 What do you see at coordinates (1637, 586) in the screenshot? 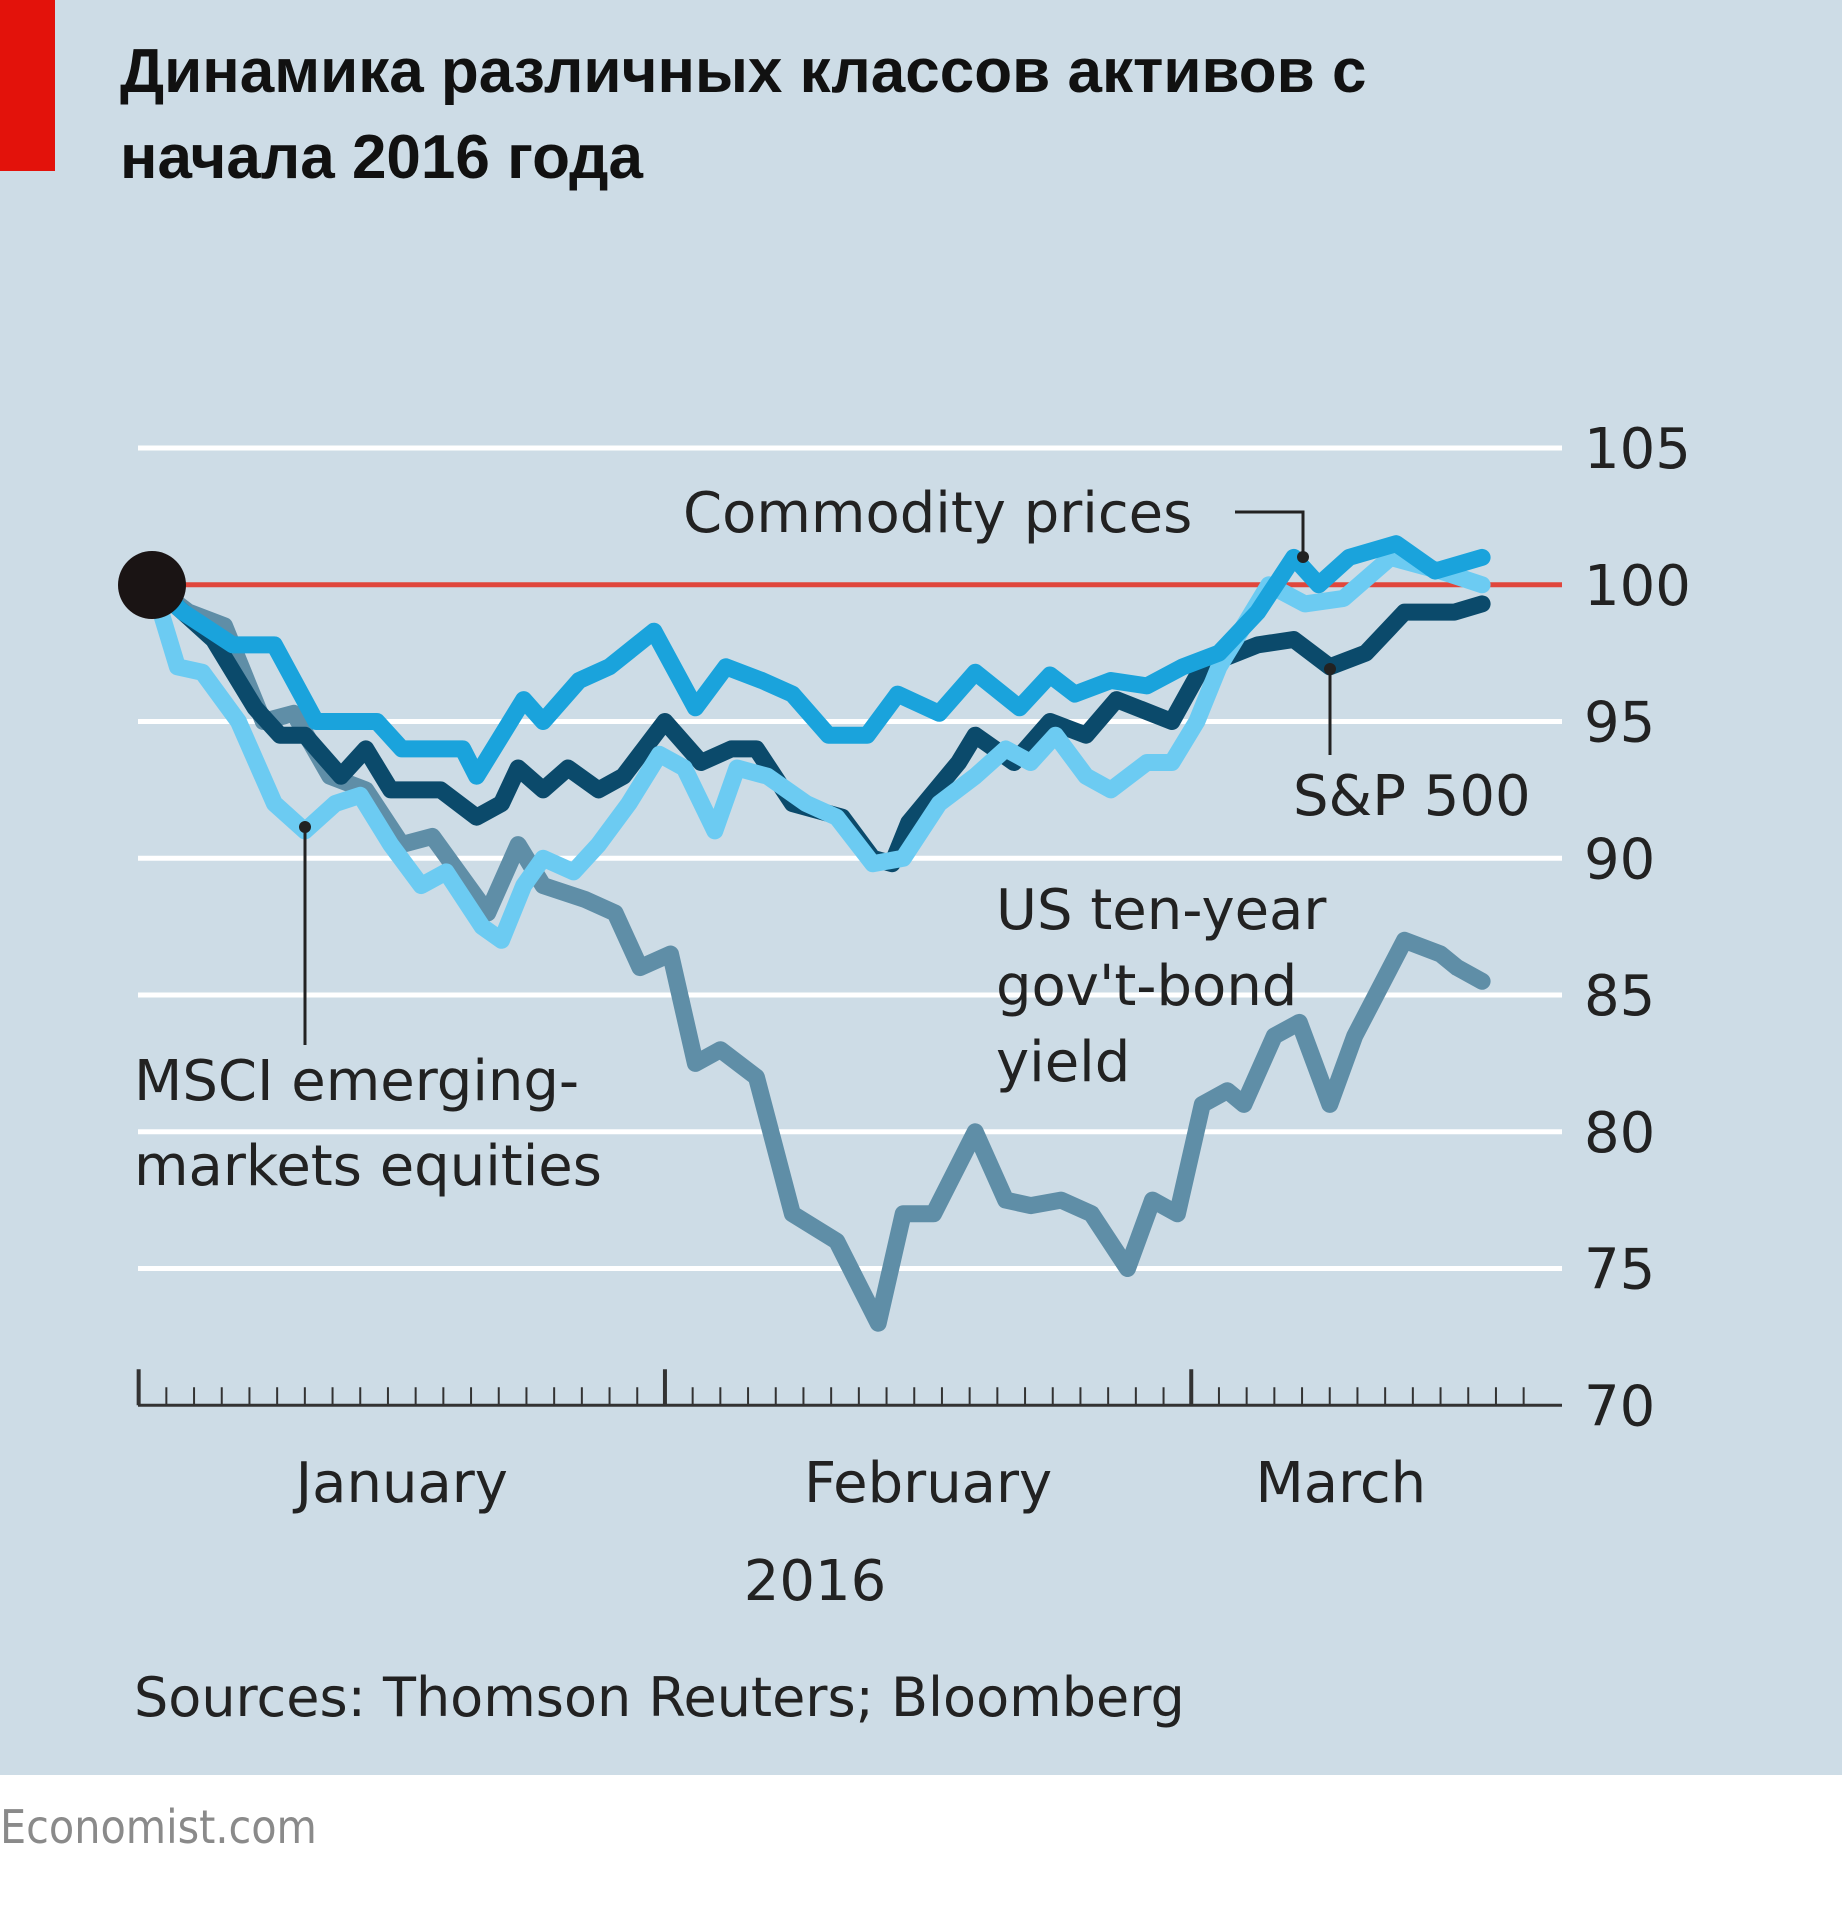
I see `y-tick-label: 100` at bounding box center [1637, 586].